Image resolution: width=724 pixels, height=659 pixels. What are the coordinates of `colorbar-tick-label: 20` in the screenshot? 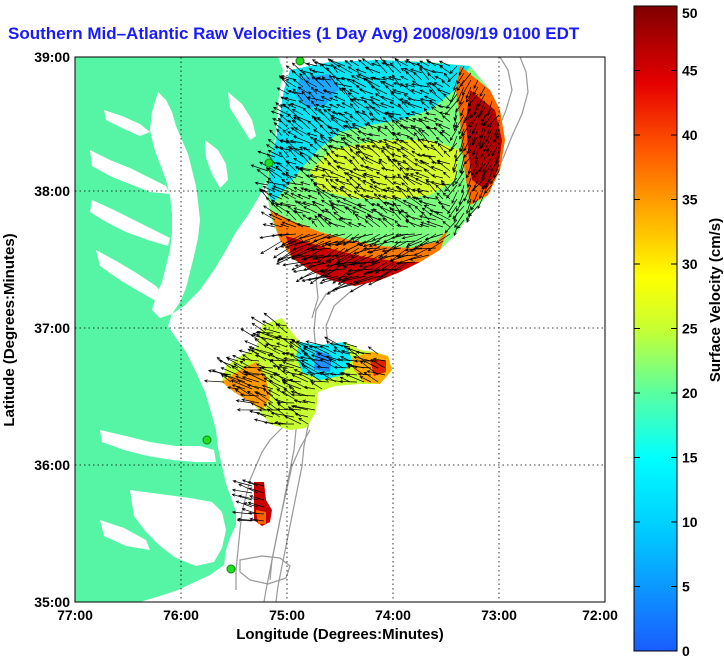 It's located at (690, 393).